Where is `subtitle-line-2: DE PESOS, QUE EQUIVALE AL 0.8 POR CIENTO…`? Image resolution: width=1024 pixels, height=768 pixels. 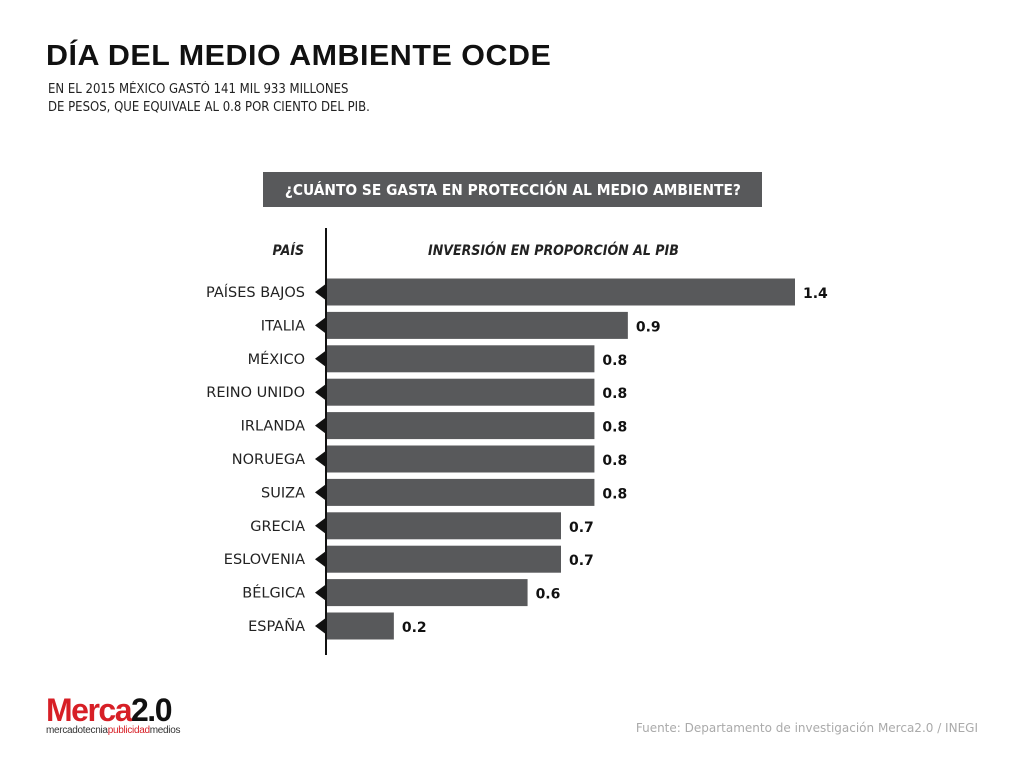
subtitle-line-2: DE PESOS, QUE EQUIVALE AL 0.8 POR CIENTO… is located at coordinates (209, 107).